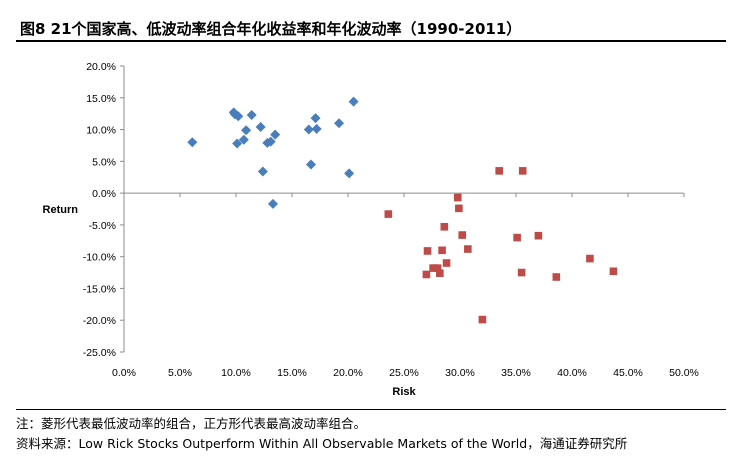 Image resolution: width=744 pixels, height=463 pixels. I want to click on x-tick-label: 5.0%, so click(180, 373).